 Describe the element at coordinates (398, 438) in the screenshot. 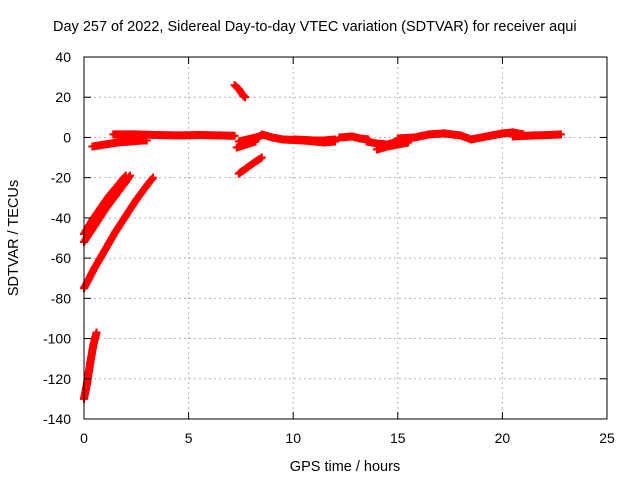

I see `x-tick-label: 15` at that location.